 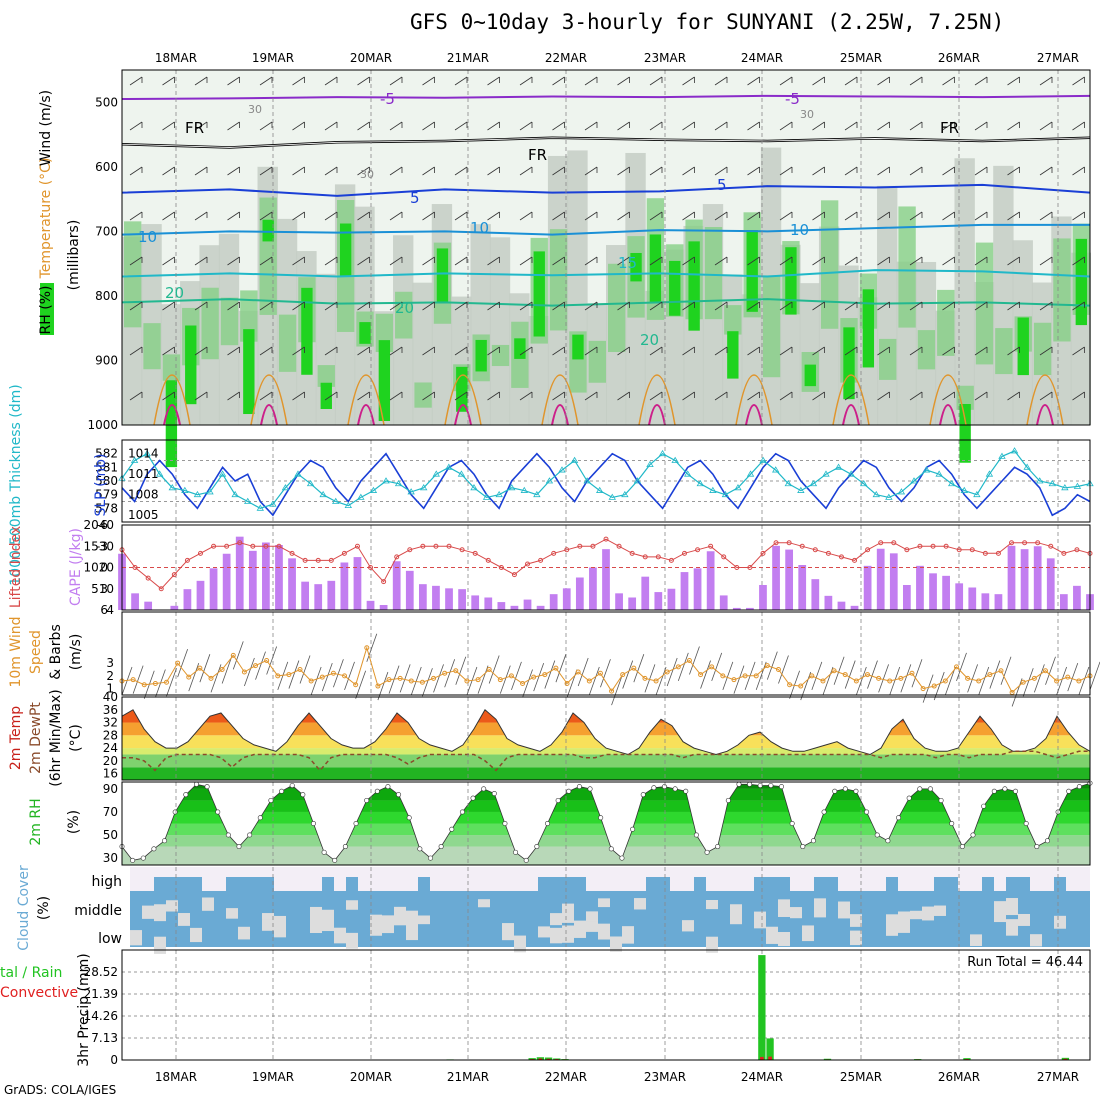 I want to click on wind-panel-frame, so click(x=606, y=653).